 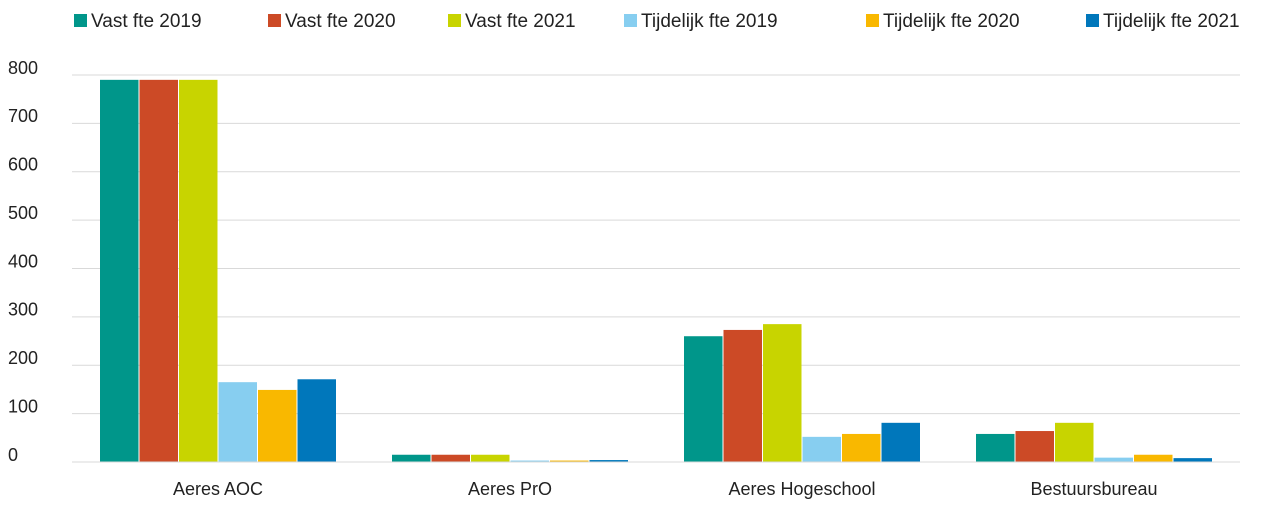 I want to click on legend-label: Vast fte 2021, so click(x=520, y=21).